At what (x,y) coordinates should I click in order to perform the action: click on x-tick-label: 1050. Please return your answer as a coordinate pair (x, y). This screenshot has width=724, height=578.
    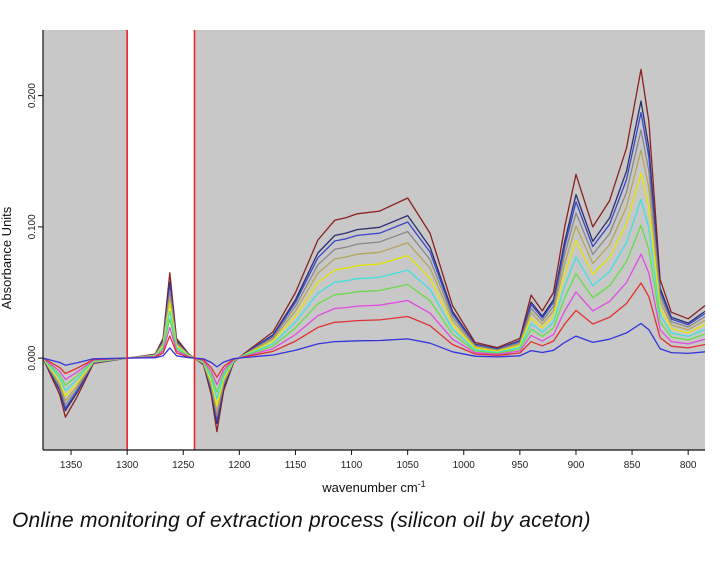
    Looking at the image, I should click on (408, 465).